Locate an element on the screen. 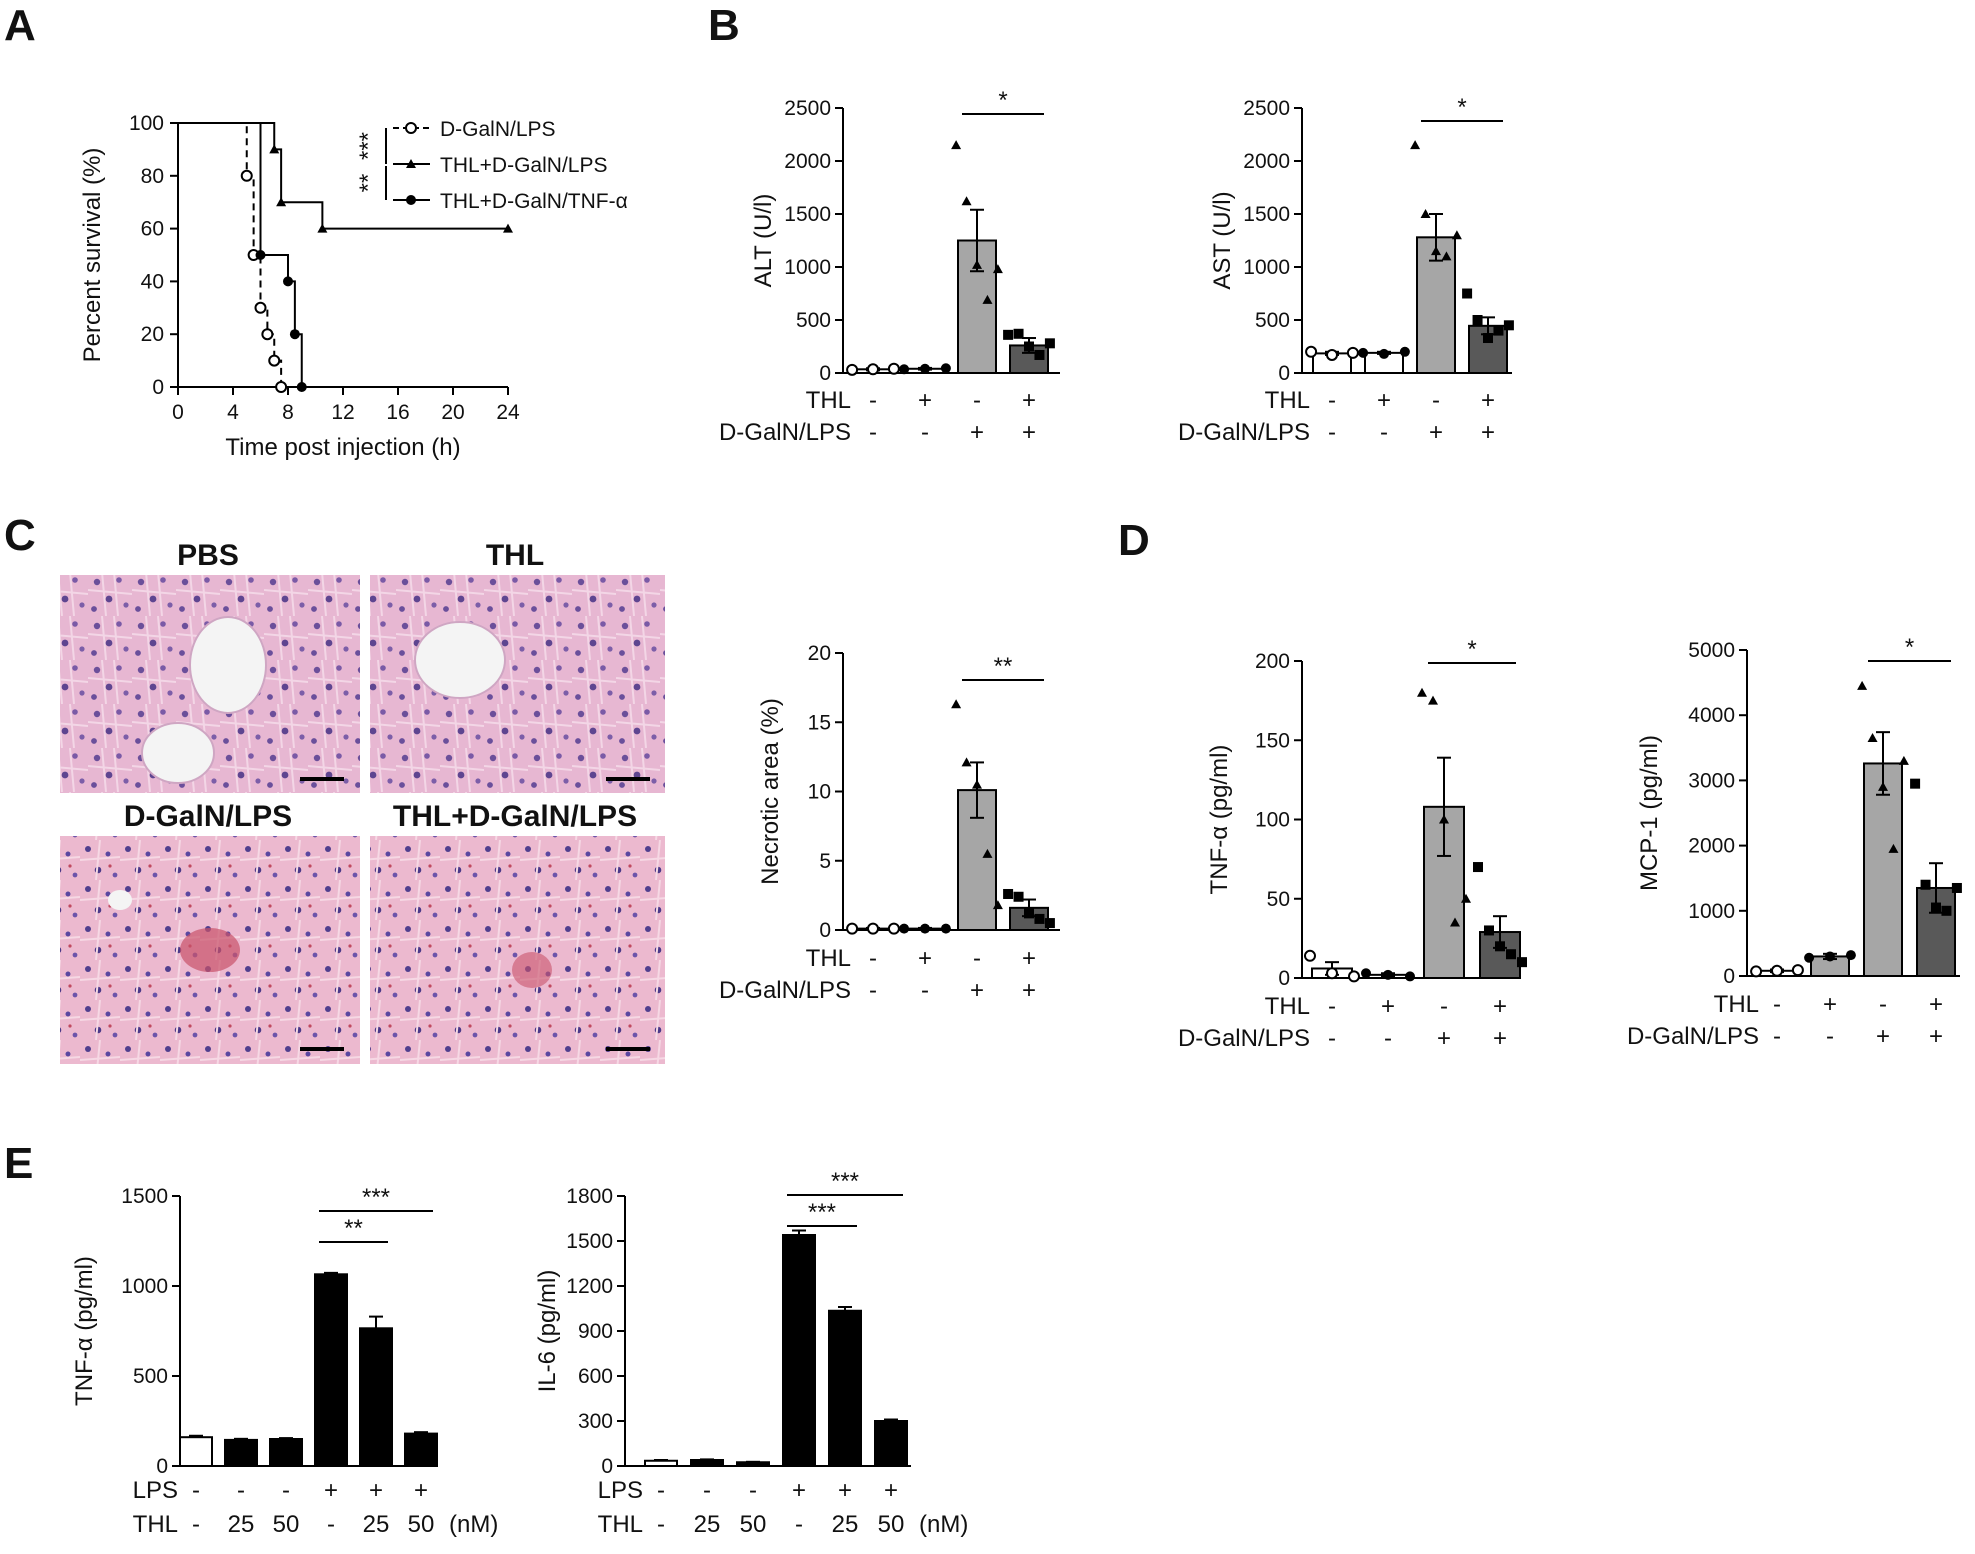 The width and height of the screenshot is (1975, 1554). y-tick-label: 200 is located at coordinates (1272, 661).